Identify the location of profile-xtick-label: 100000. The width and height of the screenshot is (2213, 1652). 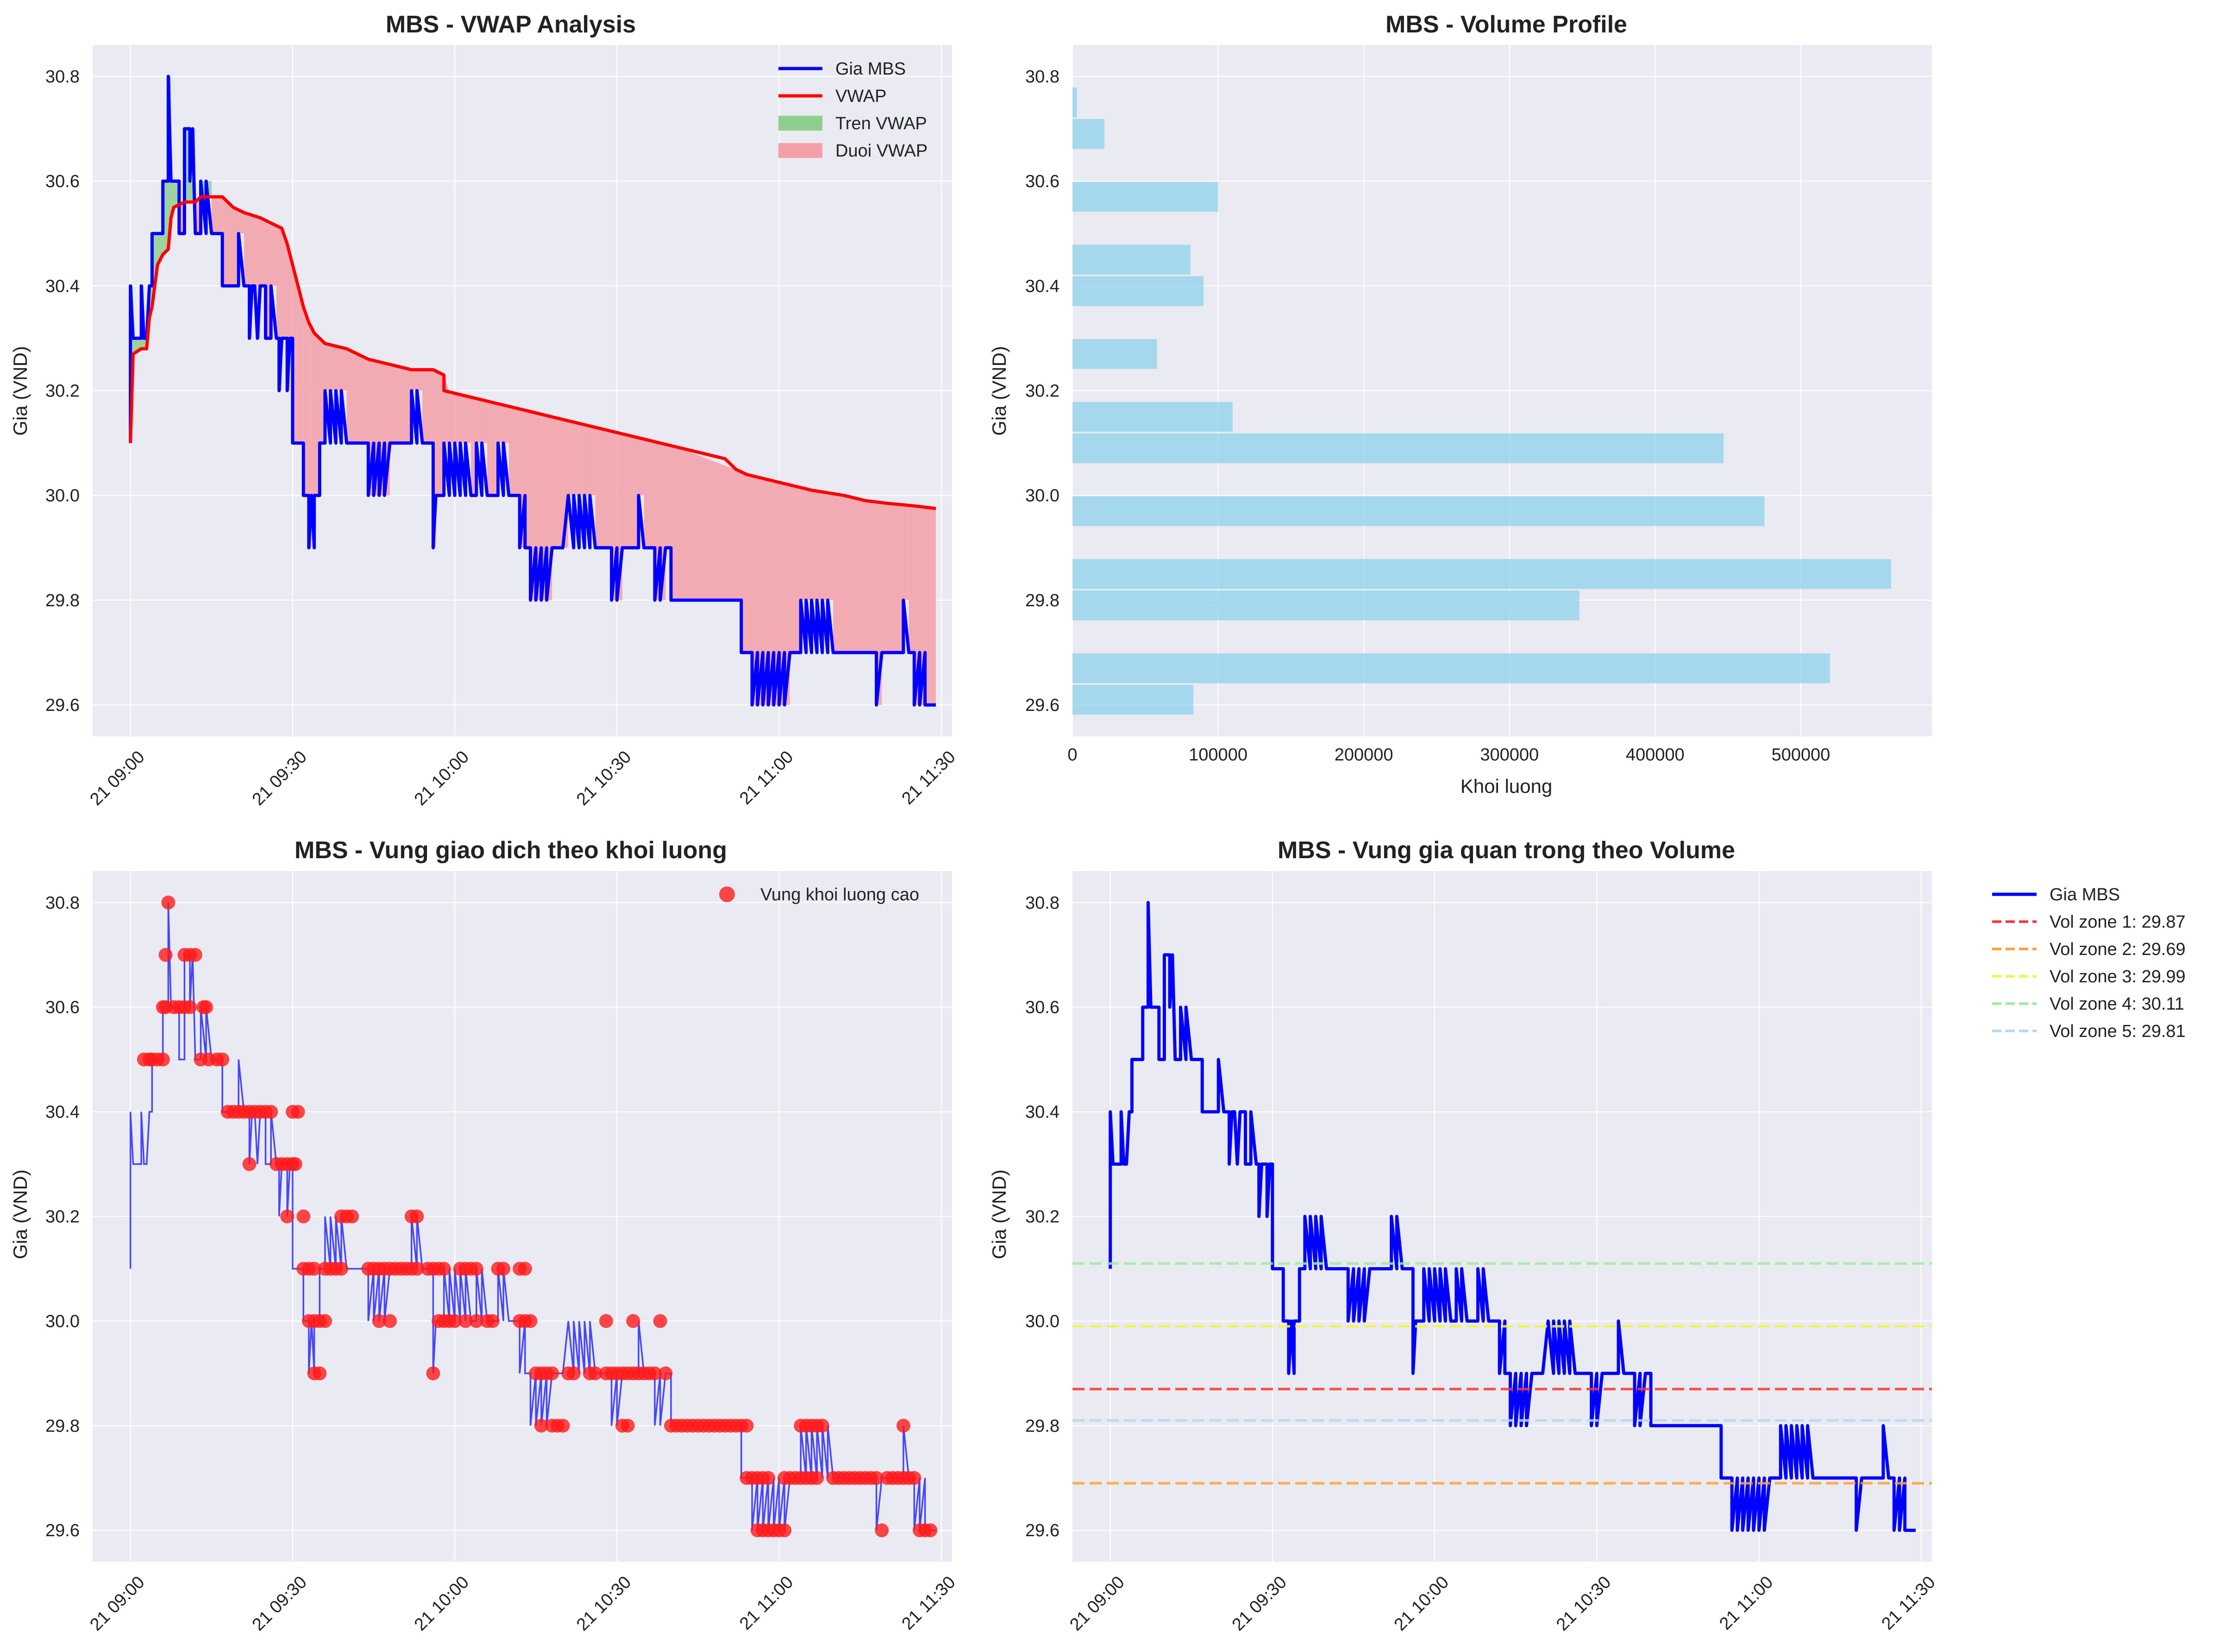
(1218, 755).